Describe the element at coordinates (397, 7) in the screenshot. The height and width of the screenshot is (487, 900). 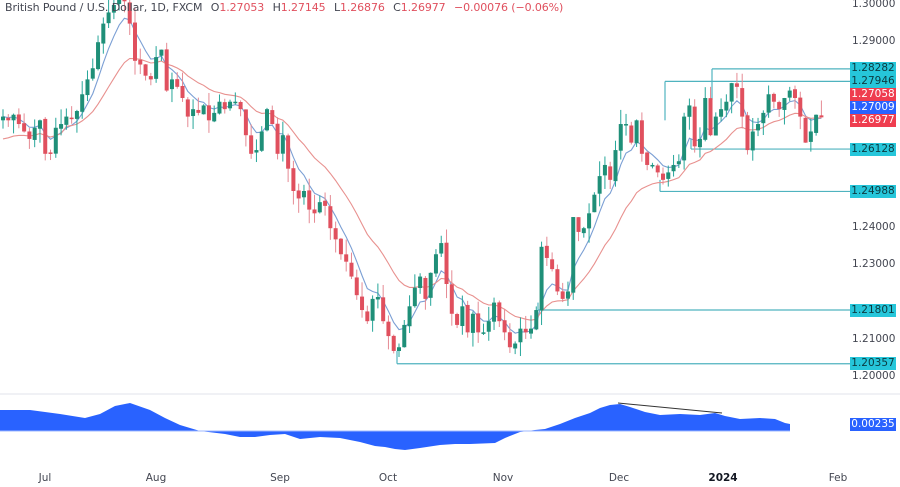
I see `close-key: C` at that location.